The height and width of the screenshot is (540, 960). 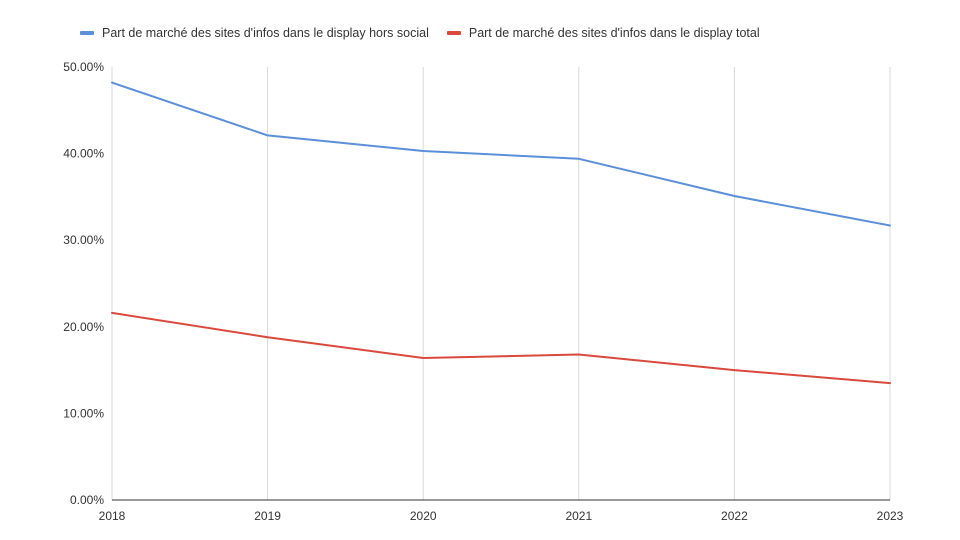 What do you see at coordinates (423, 516) in the screenshot?
I see `x-tick-label: 2020` at bounding box center [423, 516].